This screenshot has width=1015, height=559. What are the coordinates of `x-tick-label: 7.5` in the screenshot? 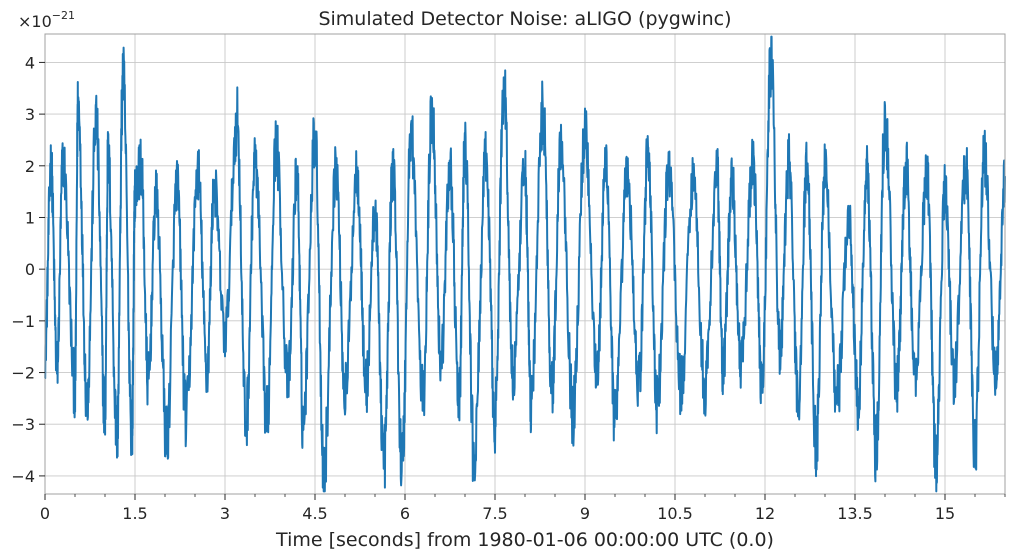 It's located at (494, 513).